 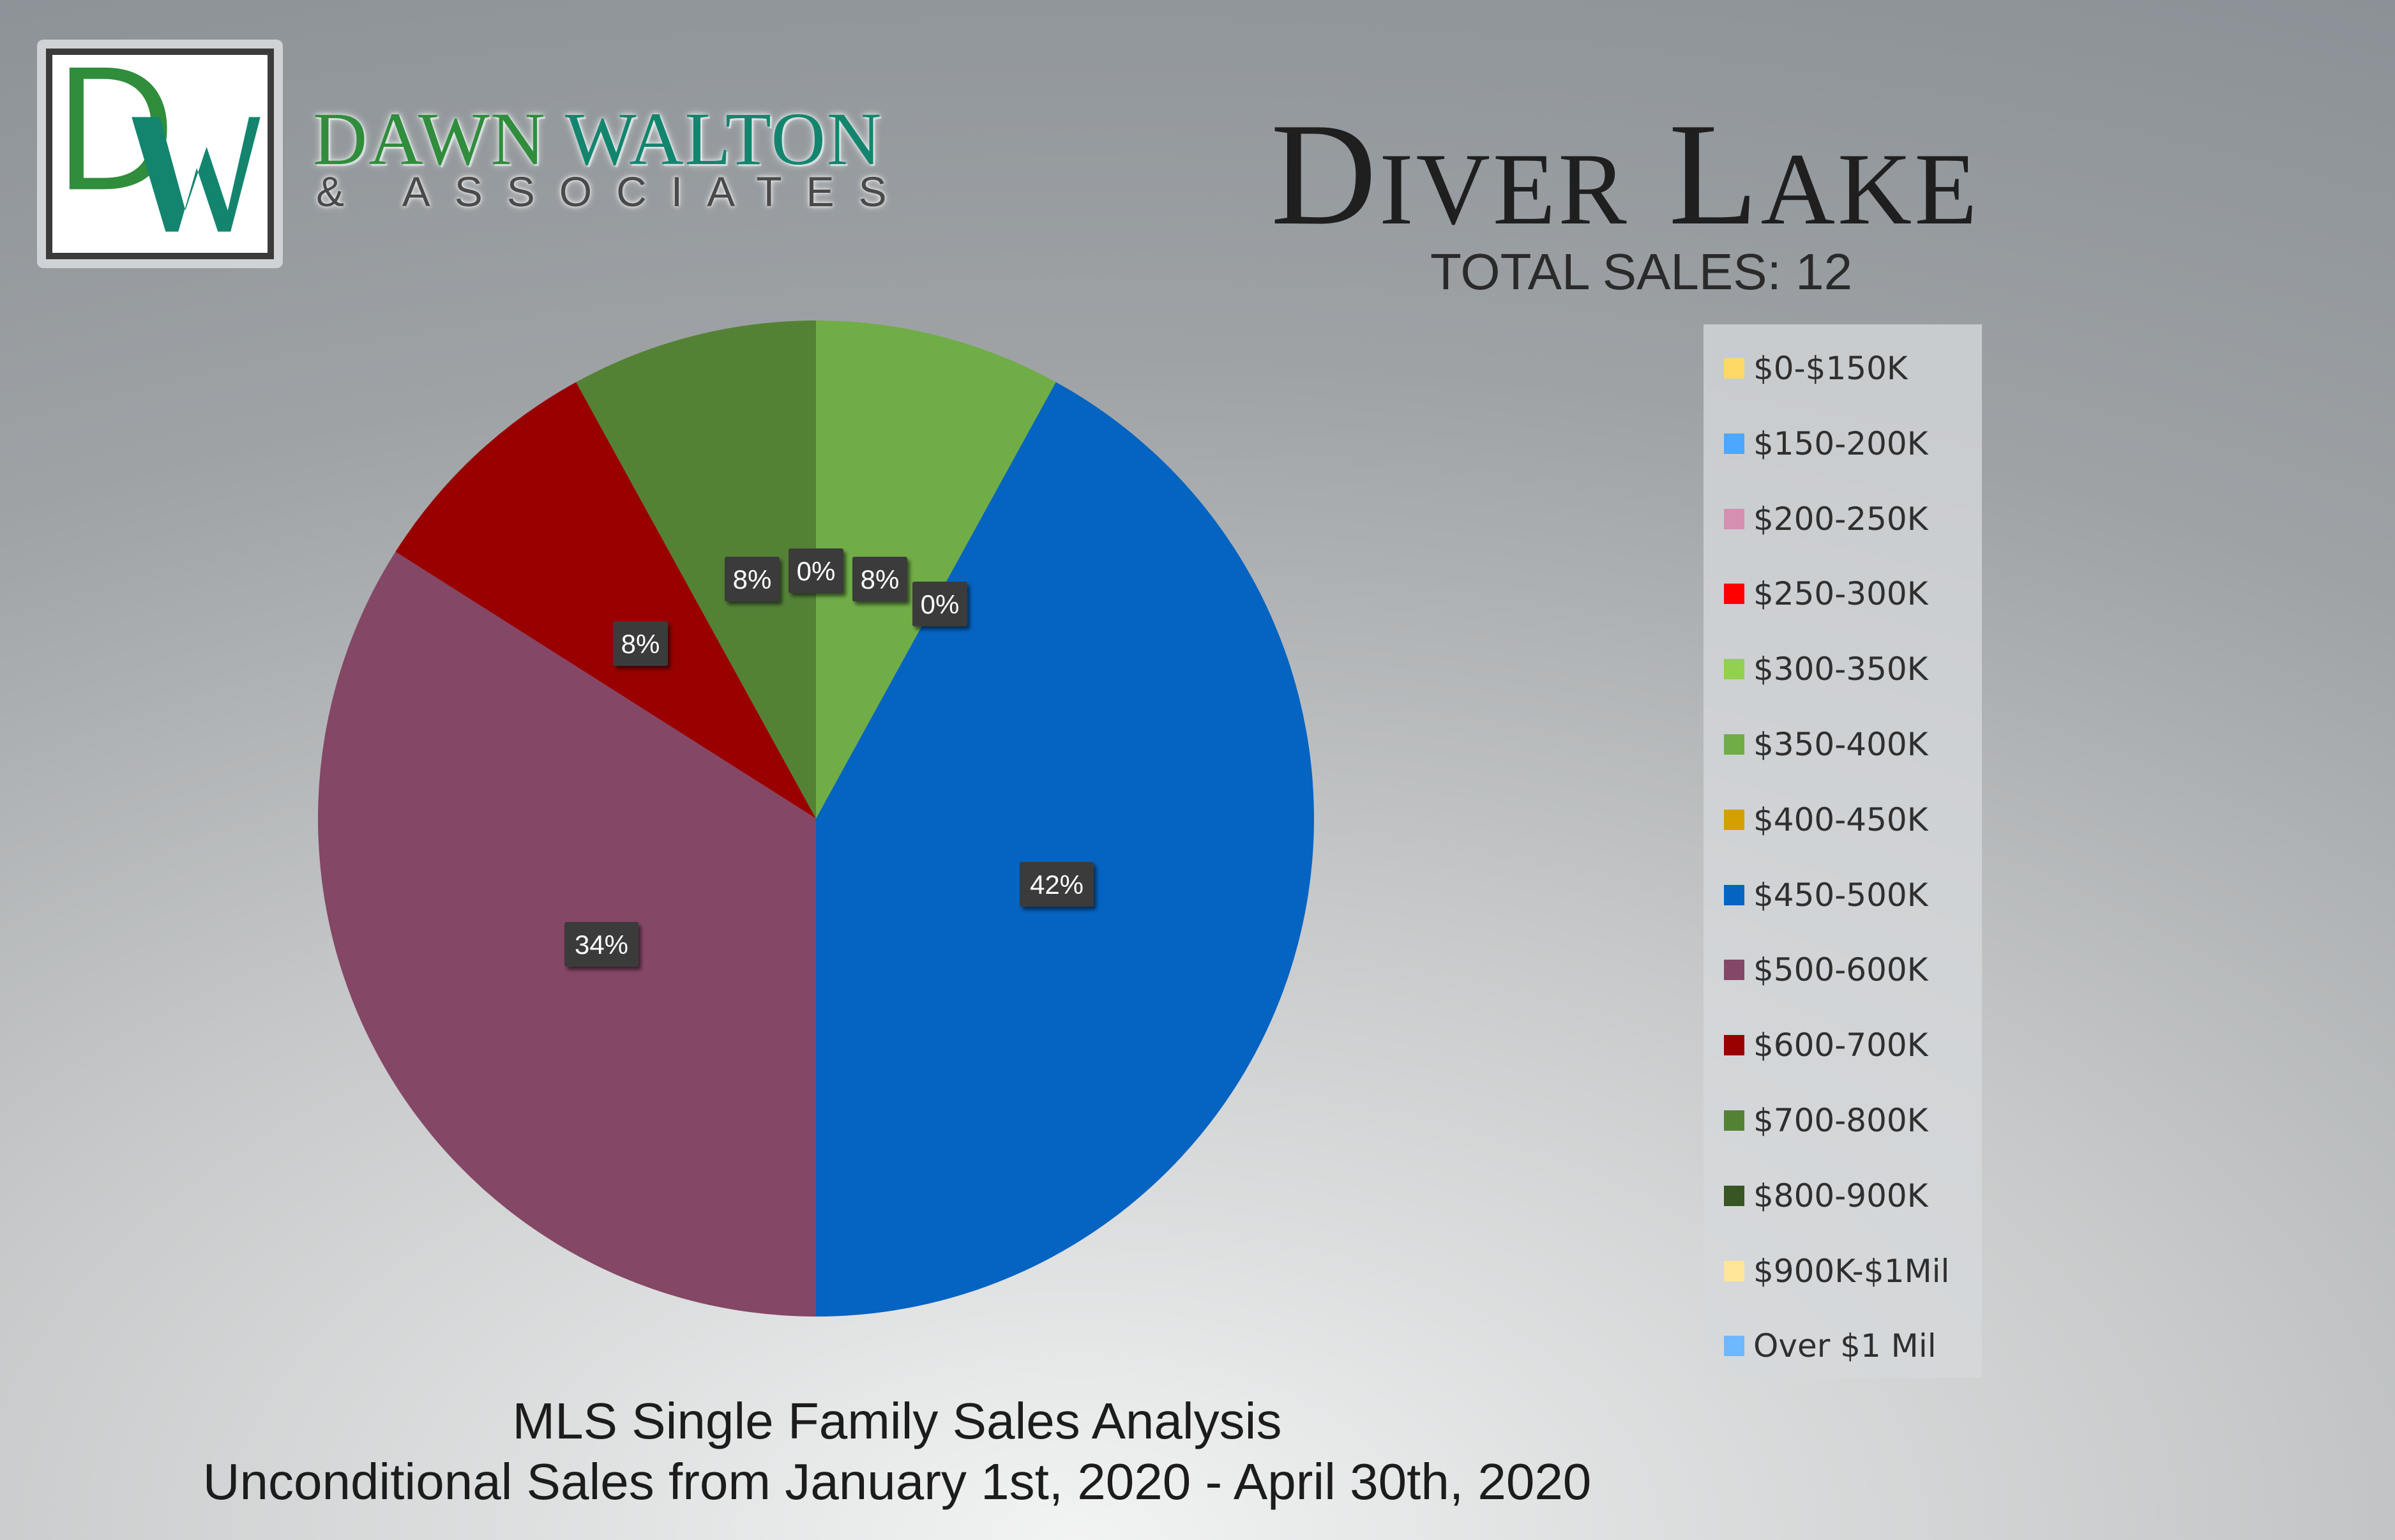 What do you see at coordinates (613, 191) in the screenshot?
I see `brand-subtitle: & ASSOCIATES` at bounding box center [613, 191].